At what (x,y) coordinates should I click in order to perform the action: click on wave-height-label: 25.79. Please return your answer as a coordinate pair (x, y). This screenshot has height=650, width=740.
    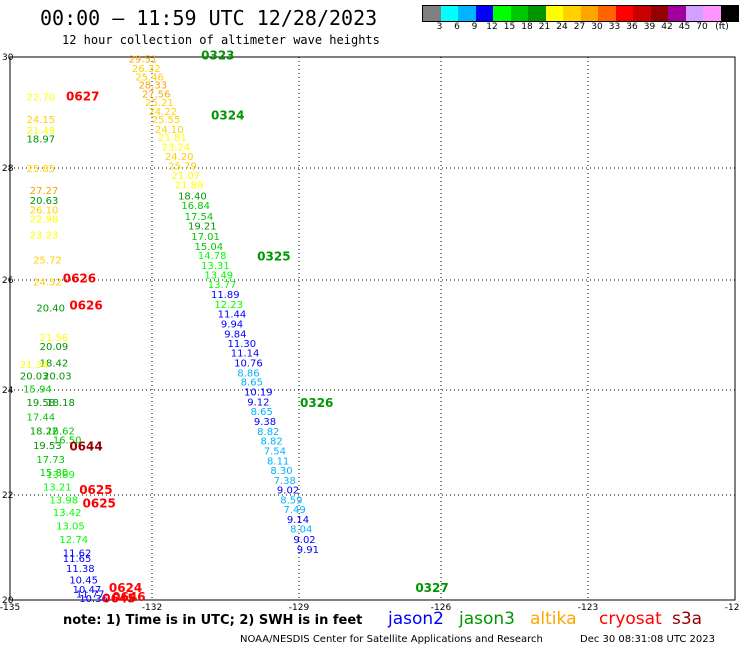
    Looking at the image, I should click on (182, 166).